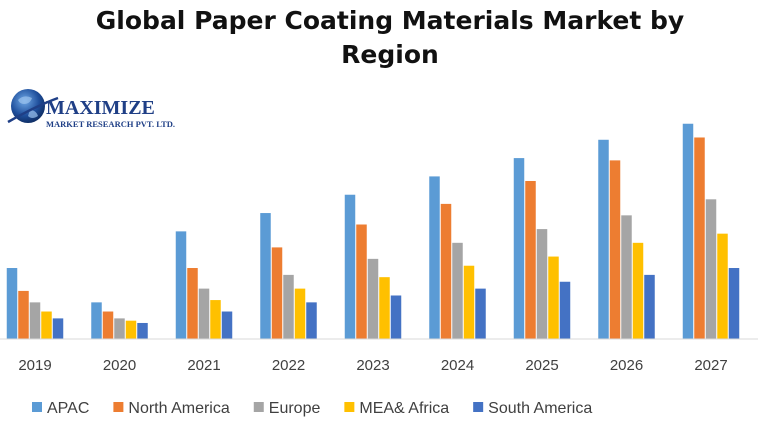 This screenshot has width=780, height=440. I want to click on chart-title-line-2: Region, so click(390, 54).